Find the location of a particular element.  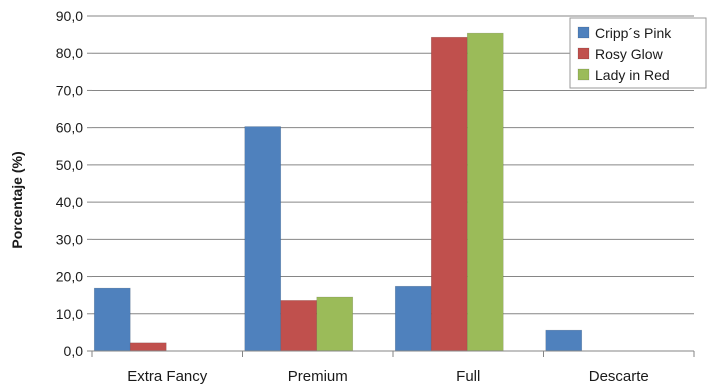

legend-label: Lady in Red is located at coordinates (632, 75).